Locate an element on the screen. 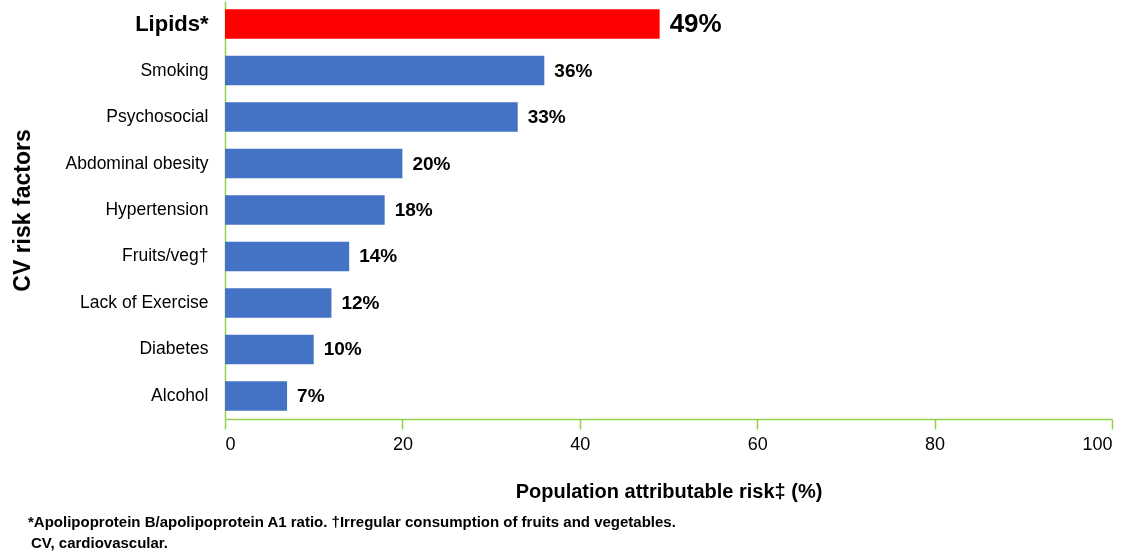  y-tick-label: Alcohol is located at coordinates (180, 394).